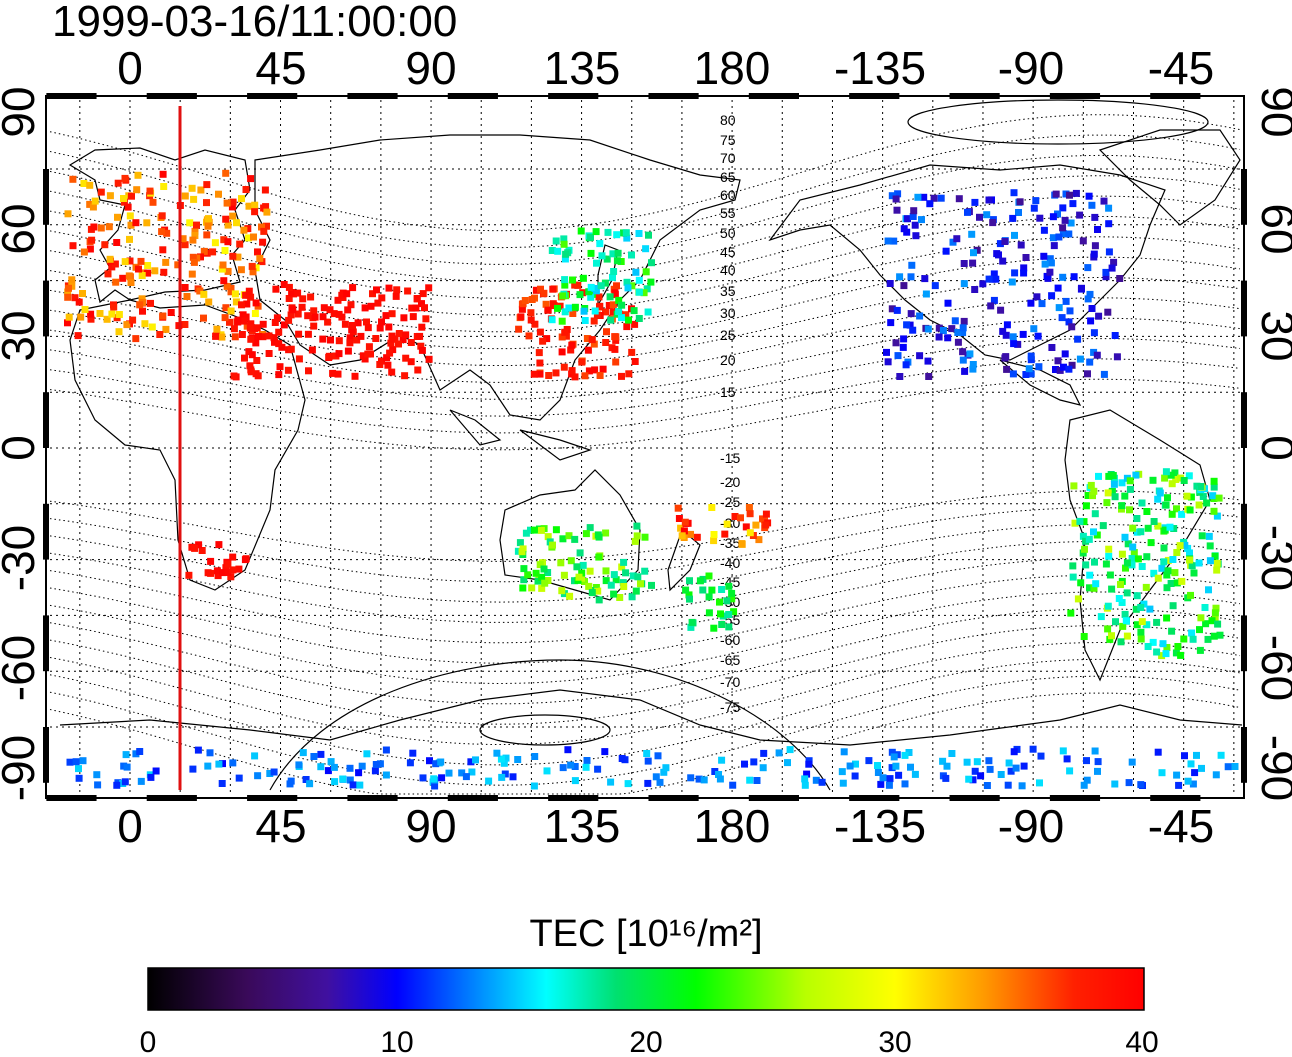 This screenshot has width=1292, height=1057. What do you see at coordinates (730, 660) in the screenshot?
I see `maglat-label: -65` at bounding box center [730, 660].